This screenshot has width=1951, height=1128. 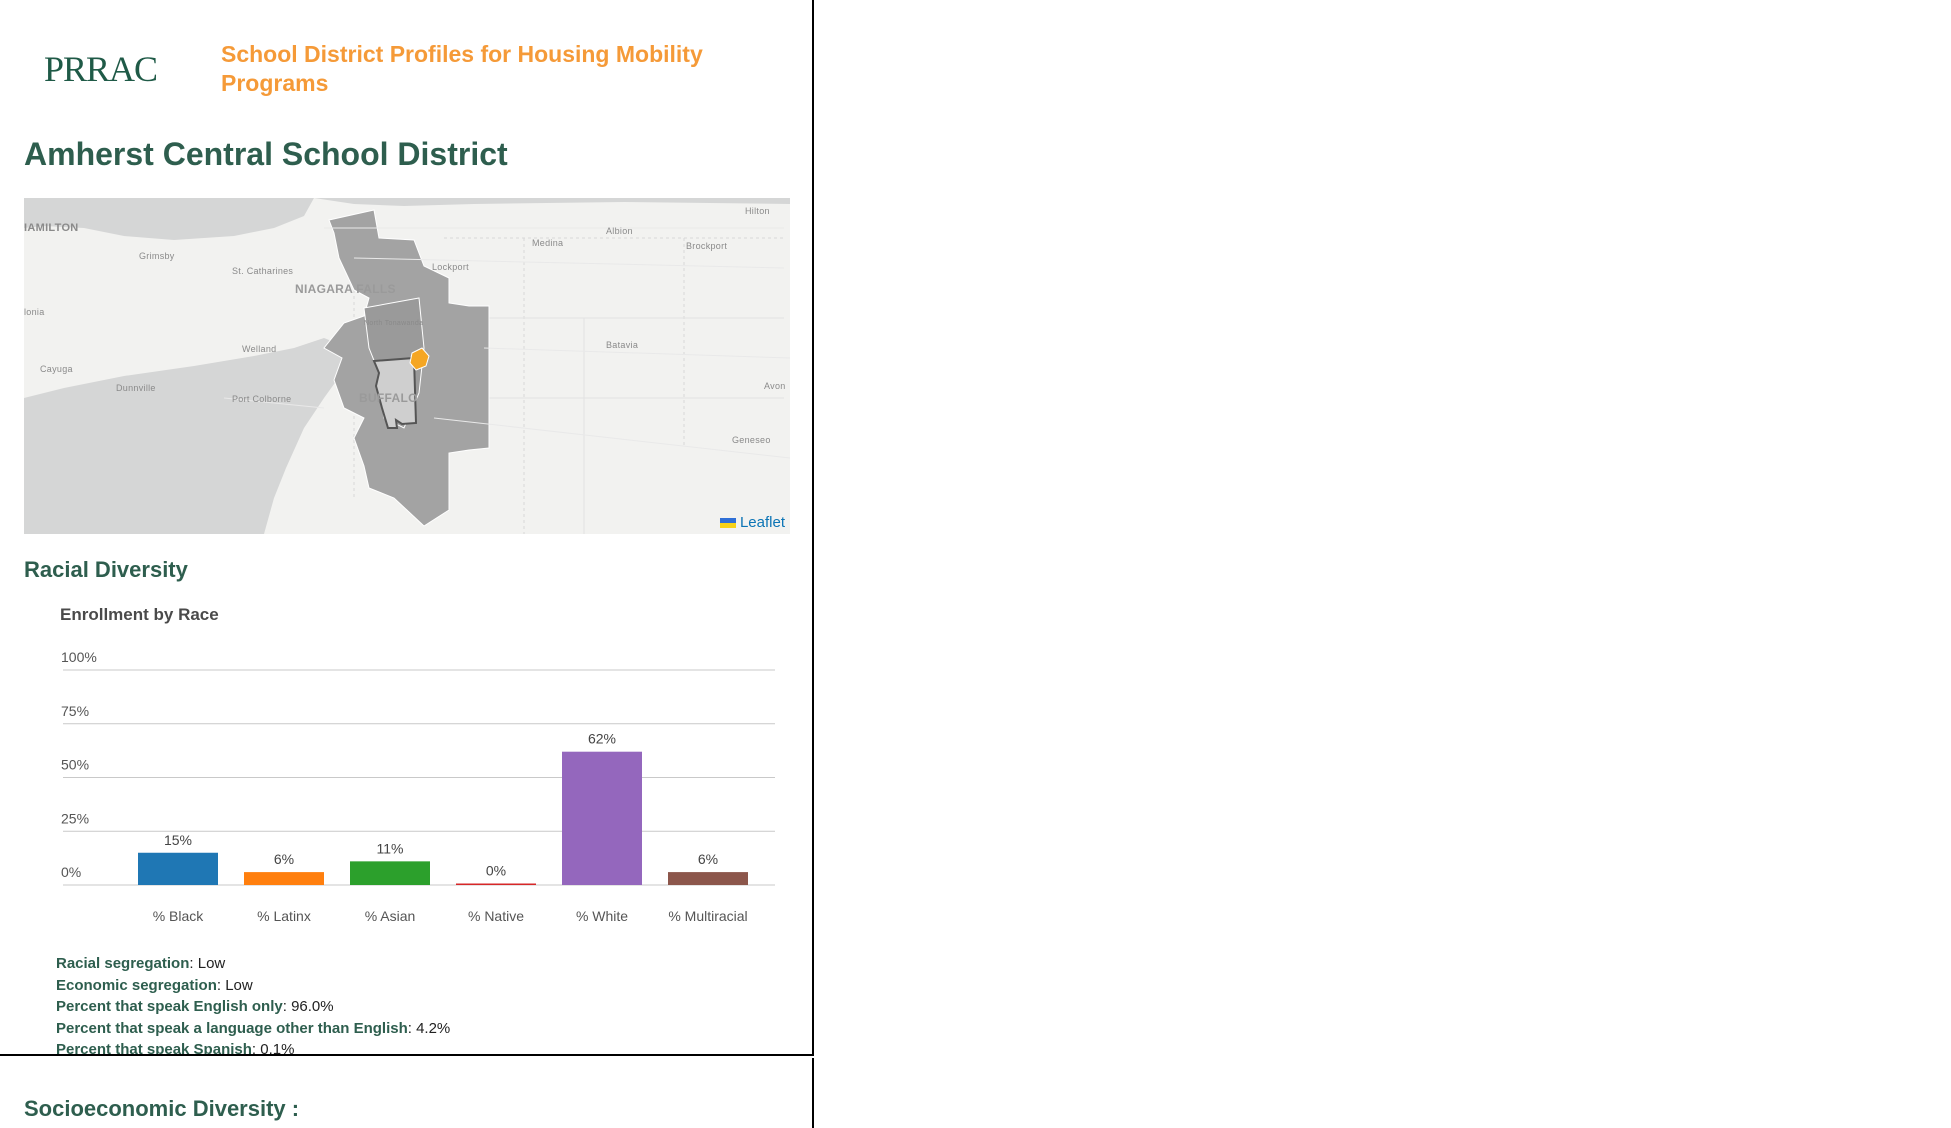 What do you see at coordinates (273, 1048) in the screenshot?
I see `stat-value: : 0.1%` at bounding box center [273, 1048].